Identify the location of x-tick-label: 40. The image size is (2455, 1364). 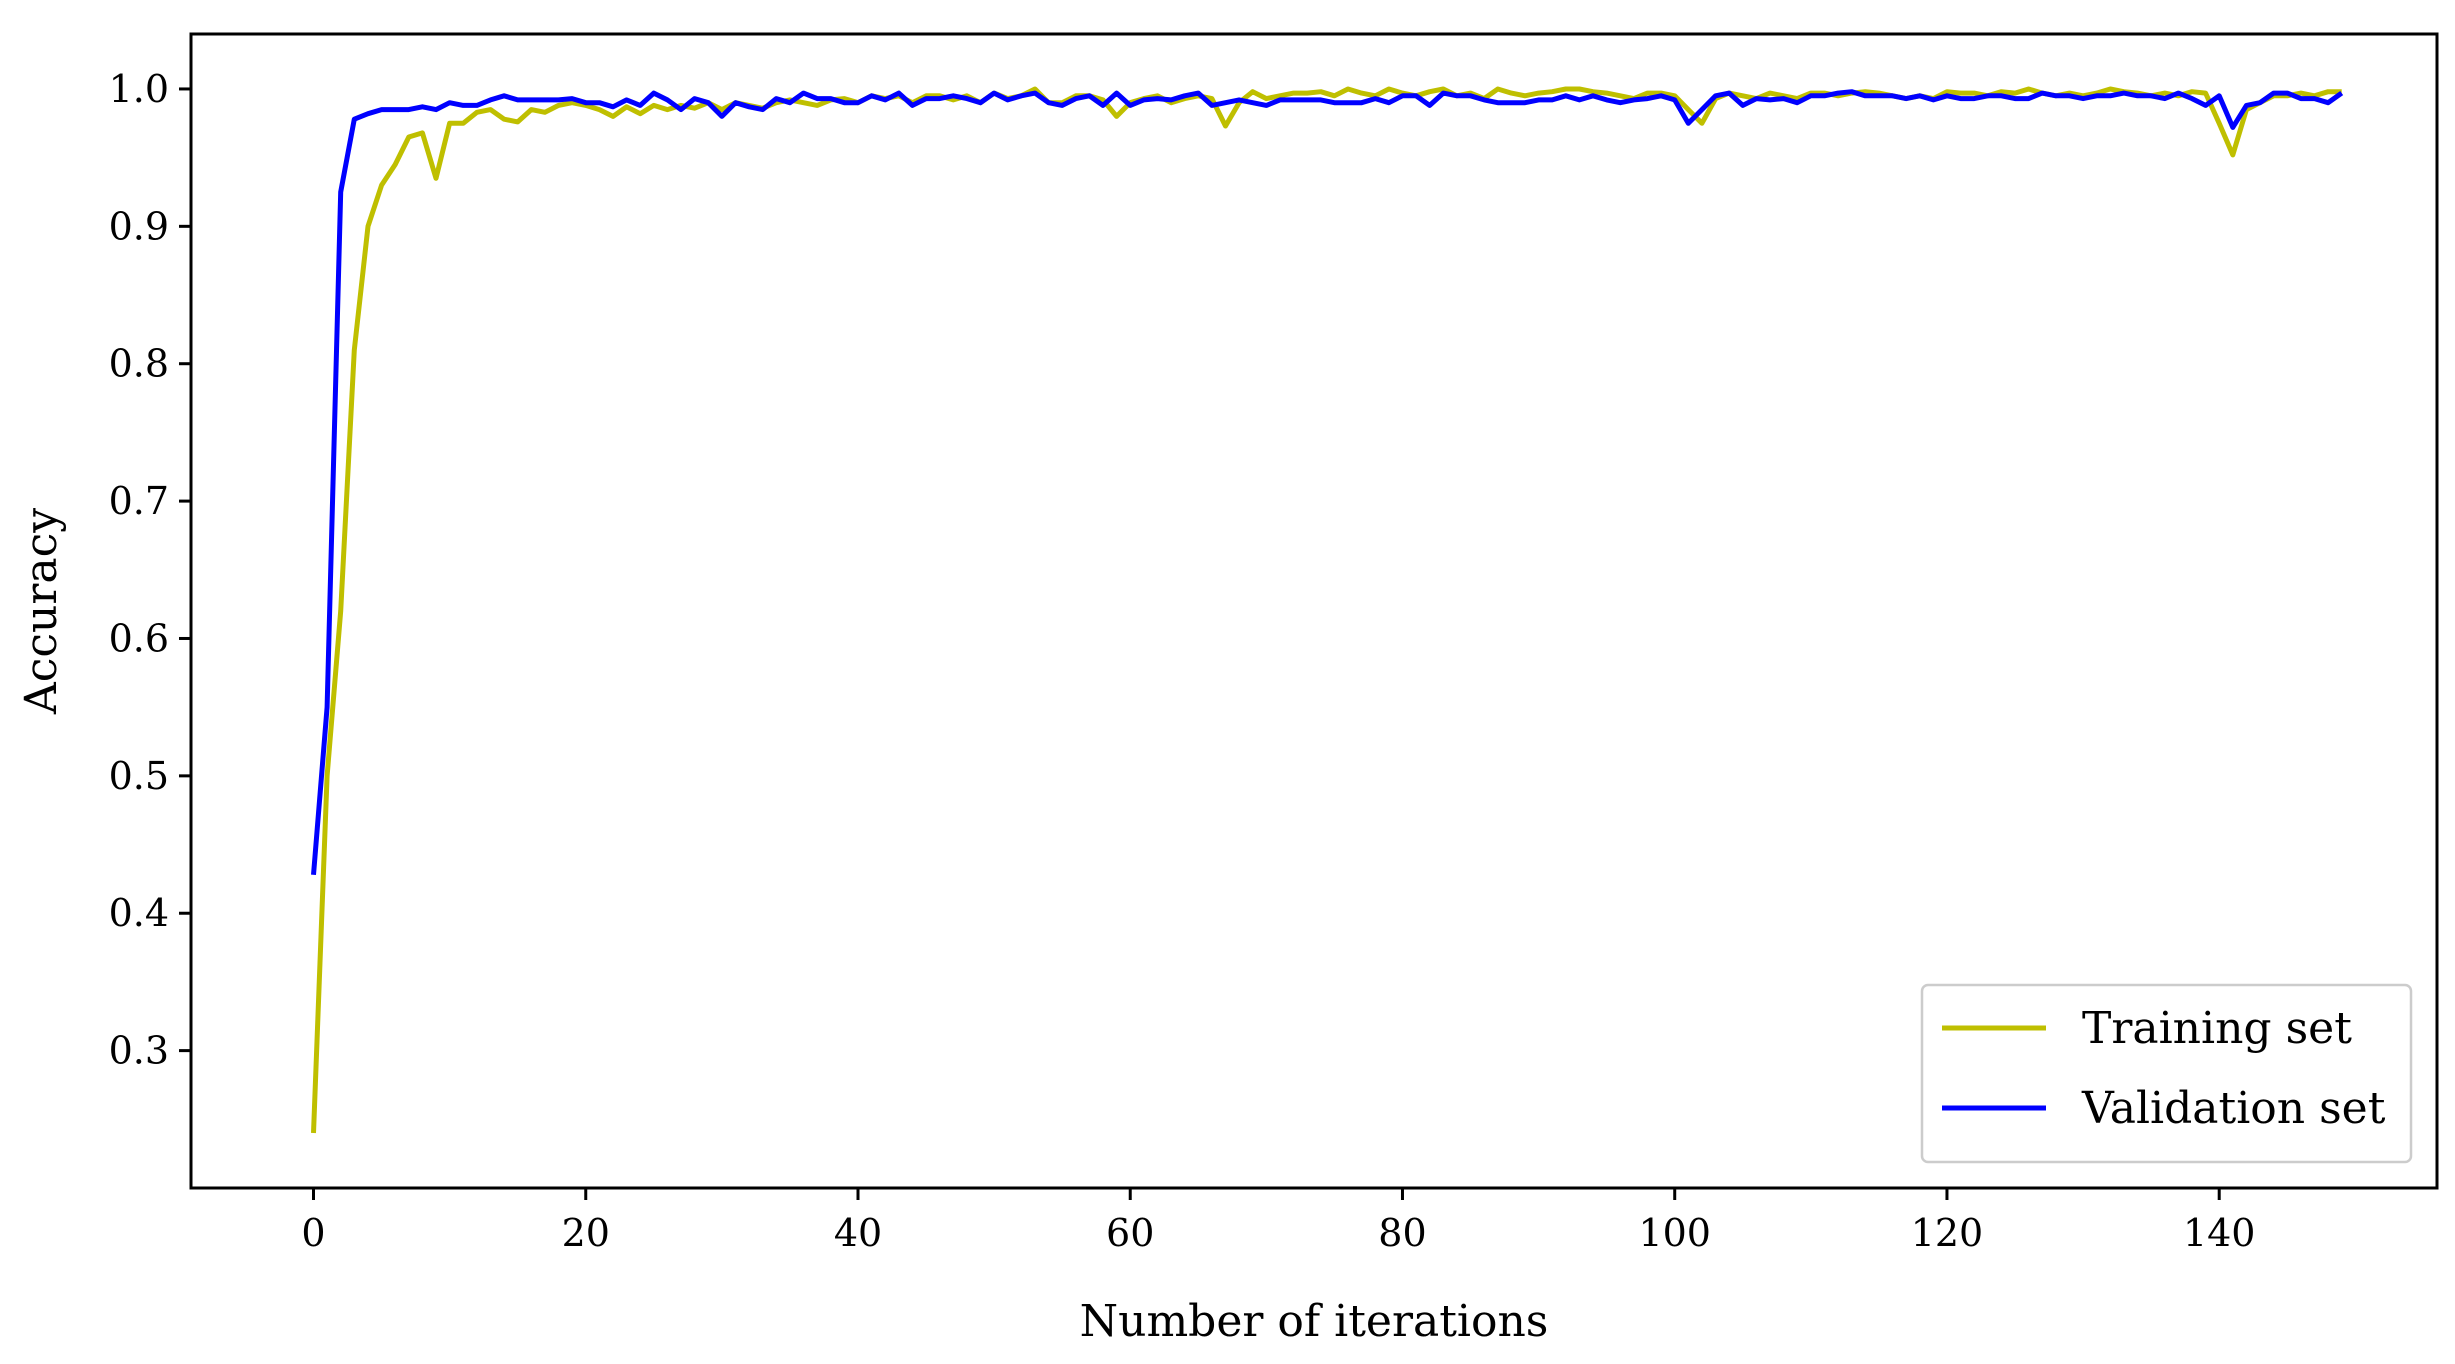
(858, 1233).